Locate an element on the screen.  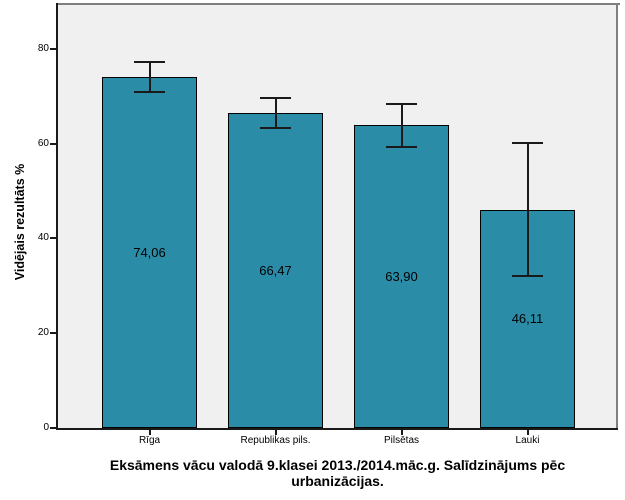
x-tick-label: Rīga is located at coordinates (149, 440).